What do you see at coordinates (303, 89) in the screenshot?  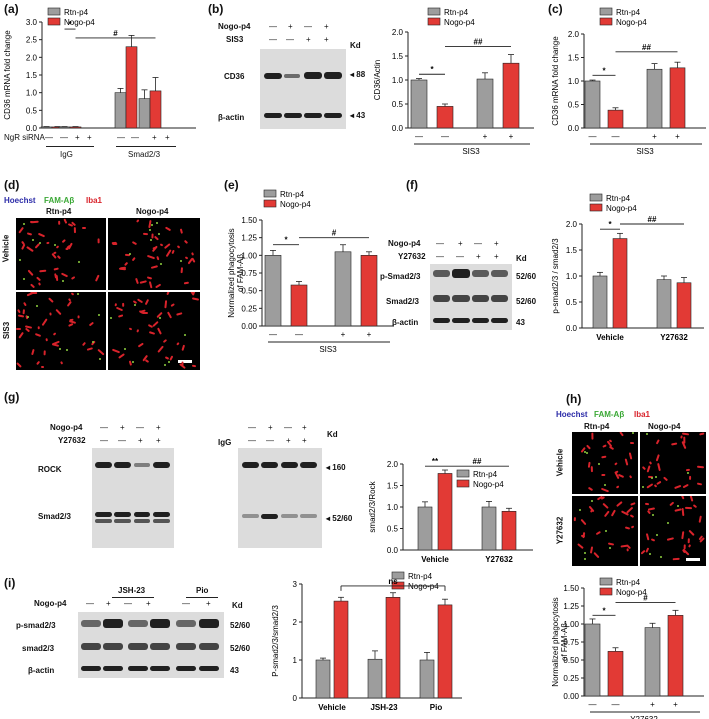 I see `b-blot` at bounding box center [303, 89].